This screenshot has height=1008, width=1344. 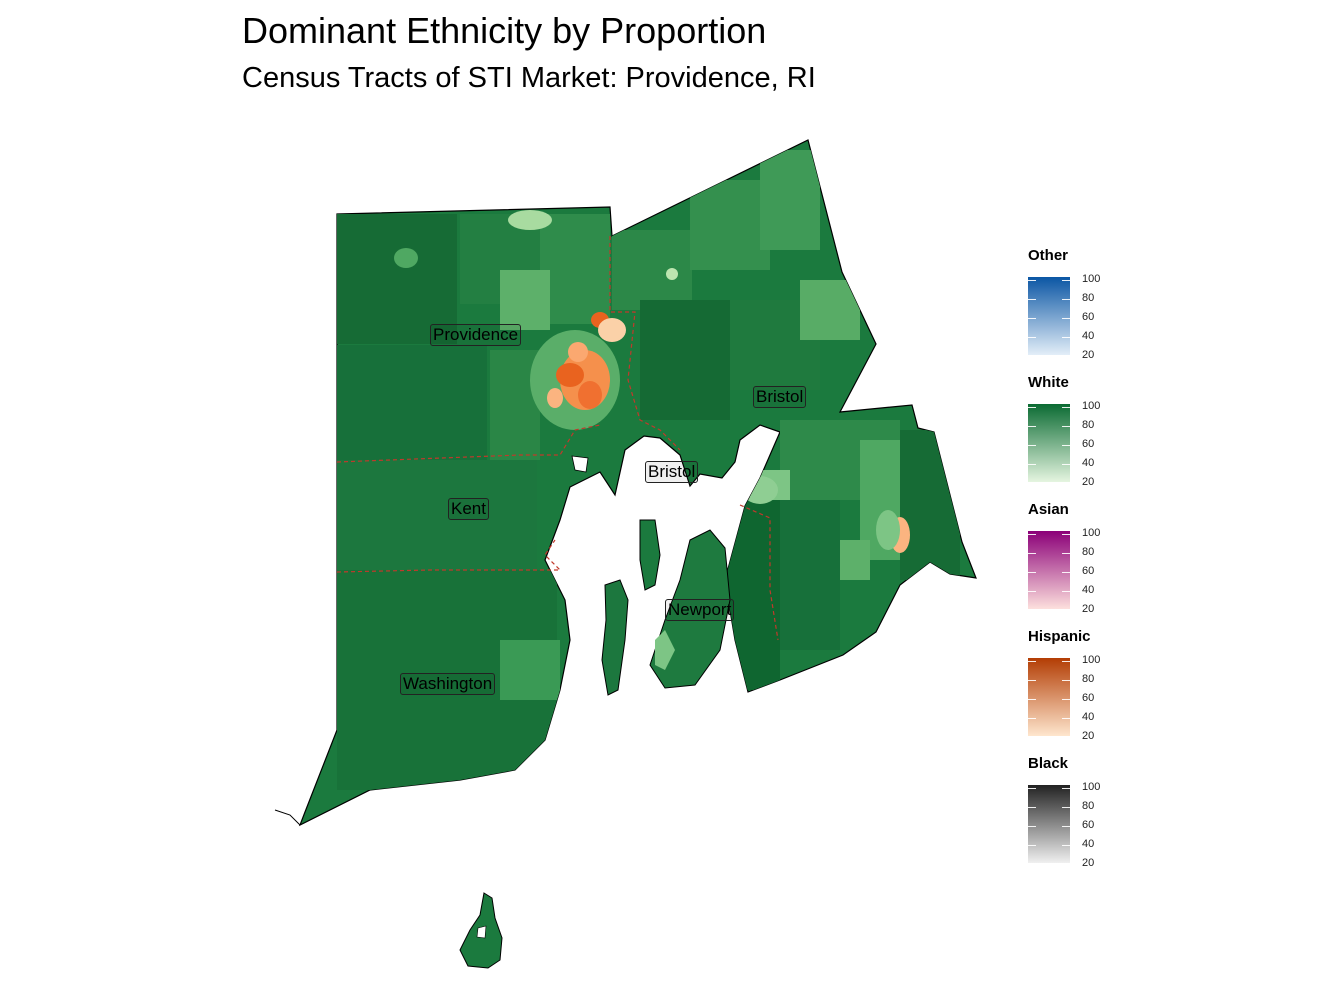 What do you see at coordinates (615, 637) in the screenshot?
I see `conanicut-island` at bounding box center [615, 637].